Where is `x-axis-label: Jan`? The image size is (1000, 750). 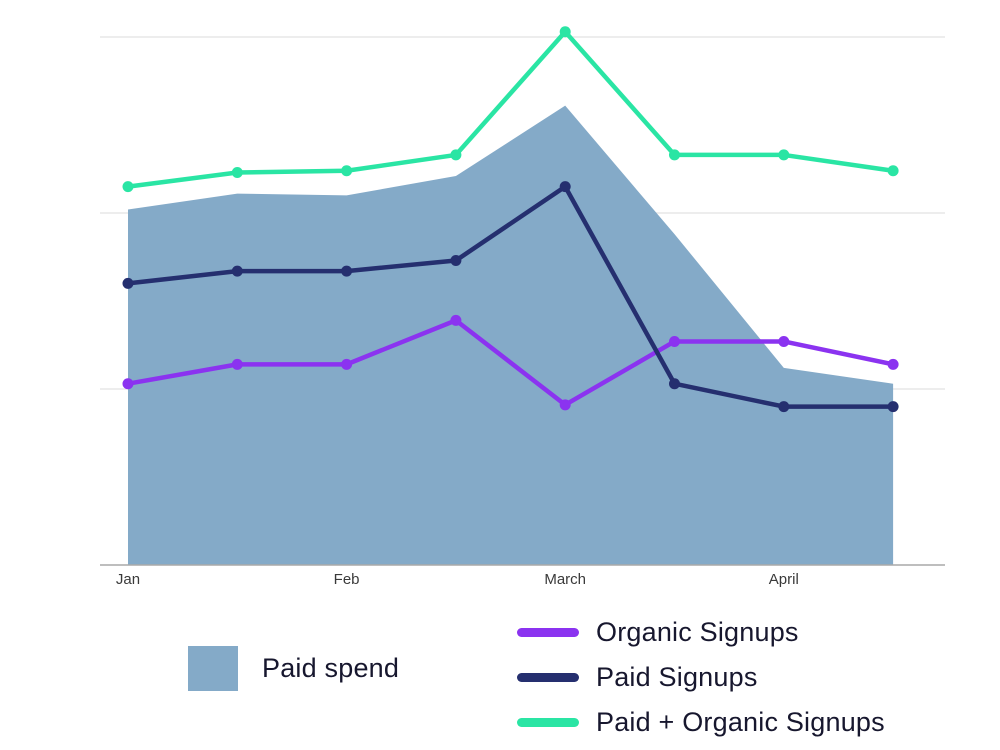 x-axis-label: Jan is located at coordinates (128, 579).